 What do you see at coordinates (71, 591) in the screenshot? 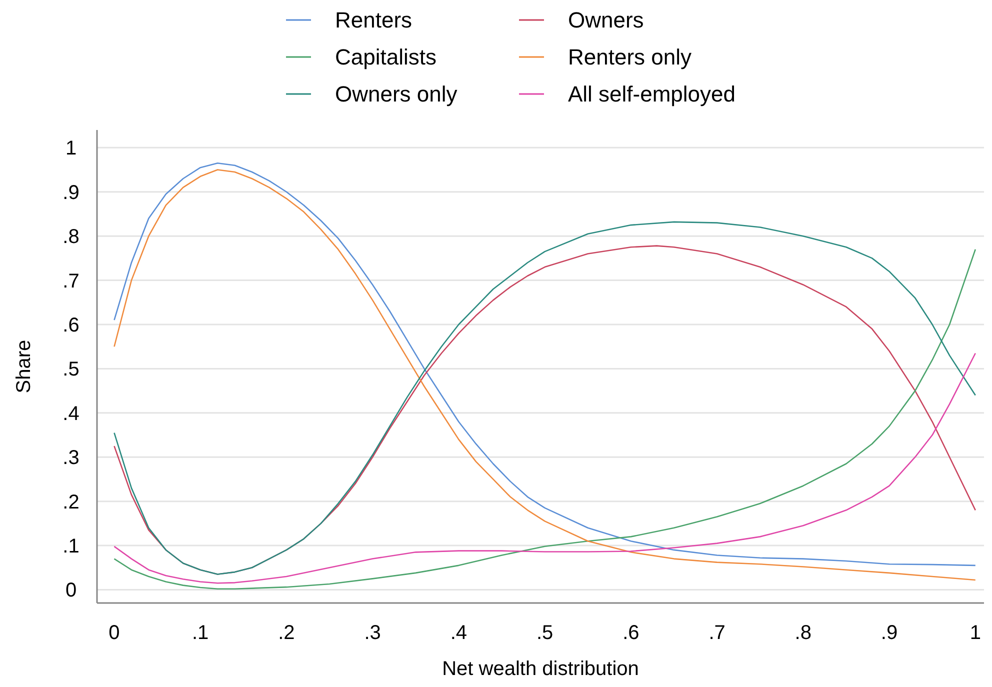
I see `y-tick-label: 0` at bounding box center [71, 591].